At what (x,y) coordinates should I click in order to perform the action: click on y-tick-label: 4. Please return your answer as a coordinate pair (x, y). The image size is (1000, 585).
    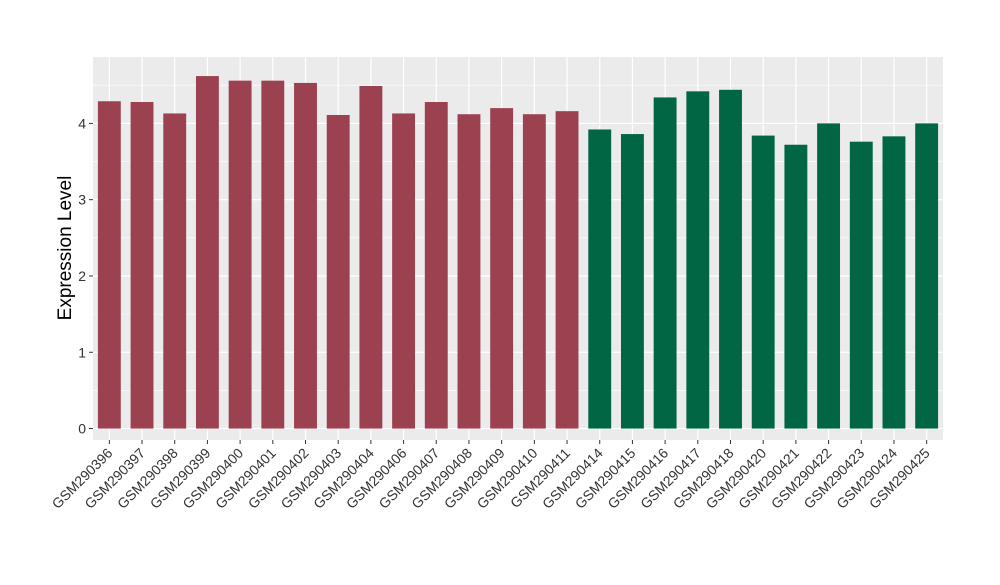
    Looking at the image, I should click on (82, 123).